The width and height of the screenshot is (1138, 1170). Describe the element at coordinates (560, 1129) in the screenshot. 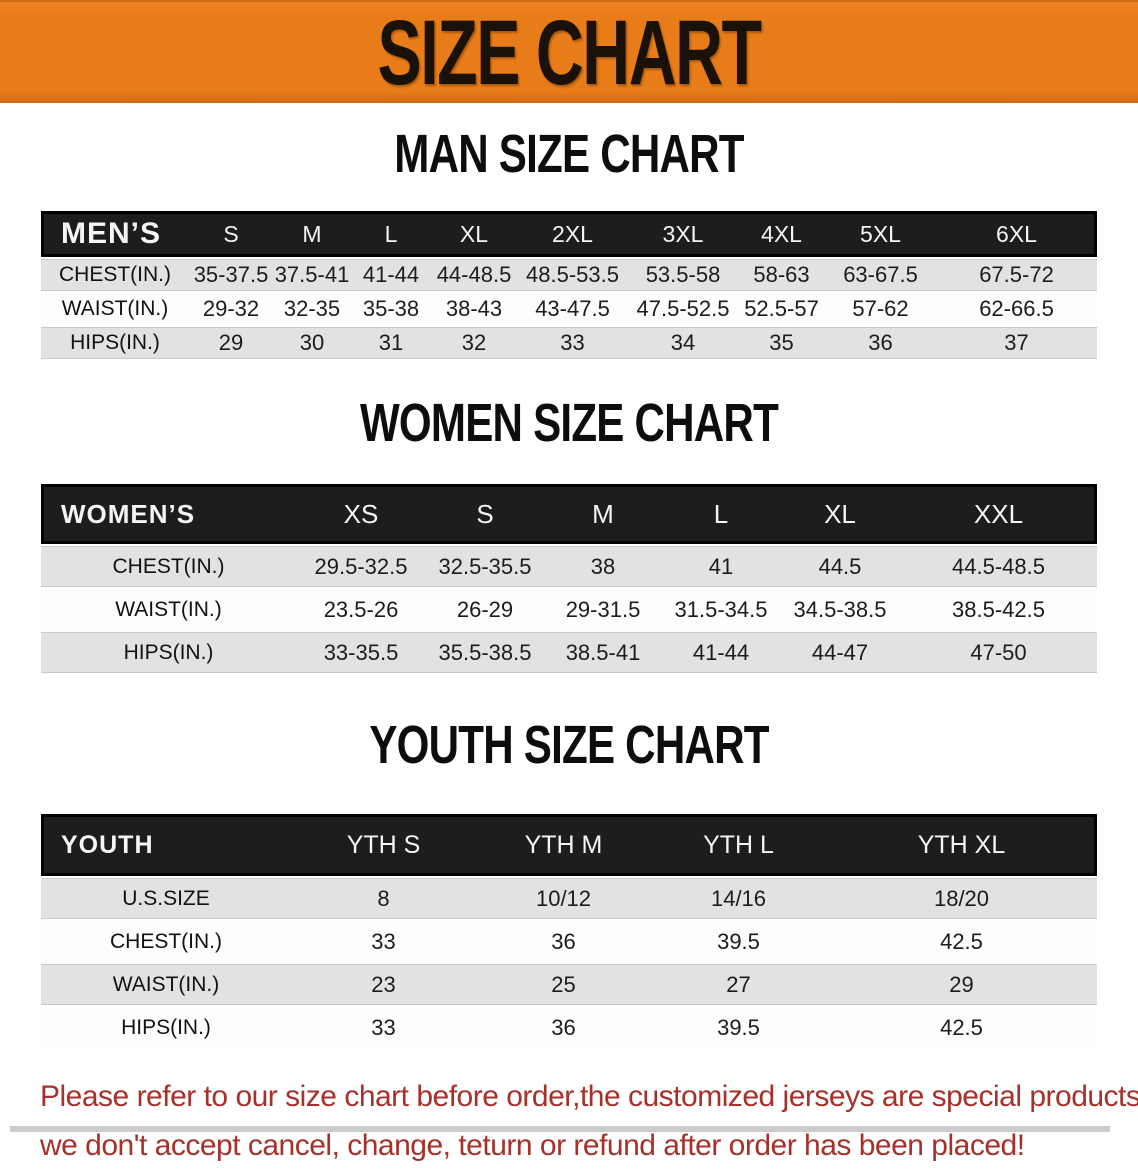

I see `bottom-edge-strip` at that location.